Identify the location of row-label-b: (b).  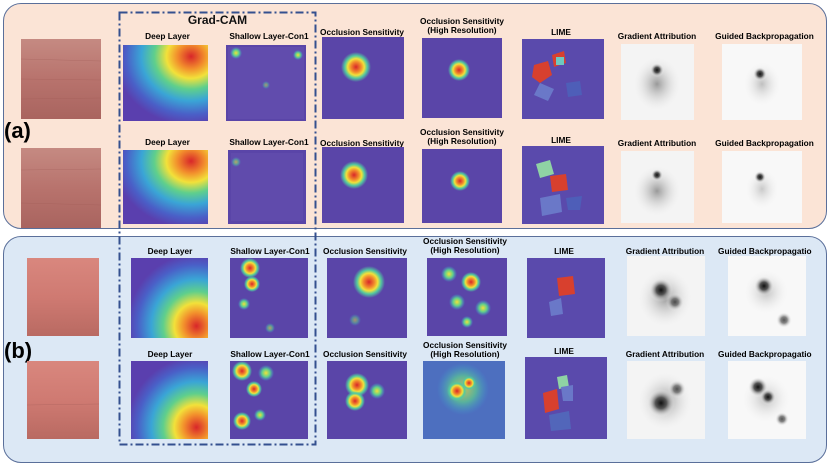
(18, 350).